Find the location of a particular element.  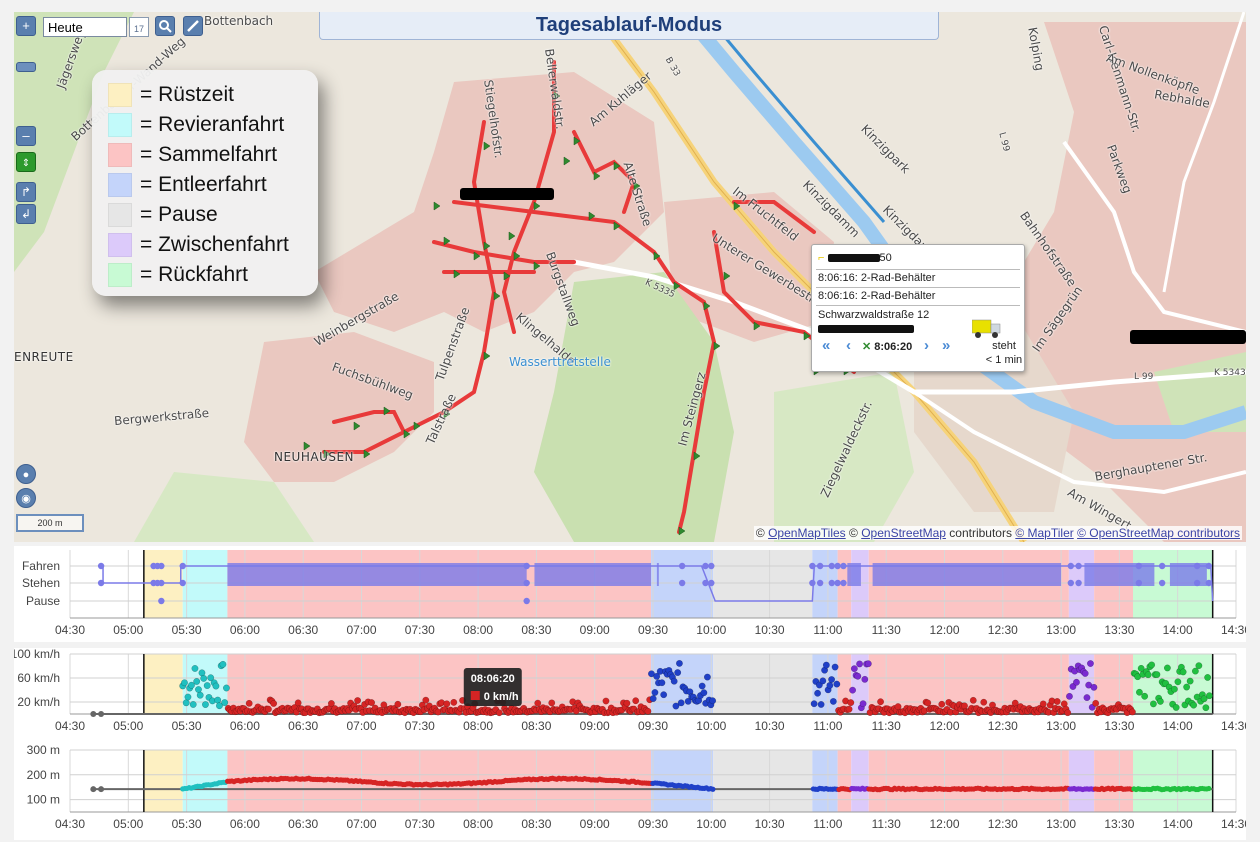

maptiler-link: © MapTiler is located at coordinates (1044, 533).